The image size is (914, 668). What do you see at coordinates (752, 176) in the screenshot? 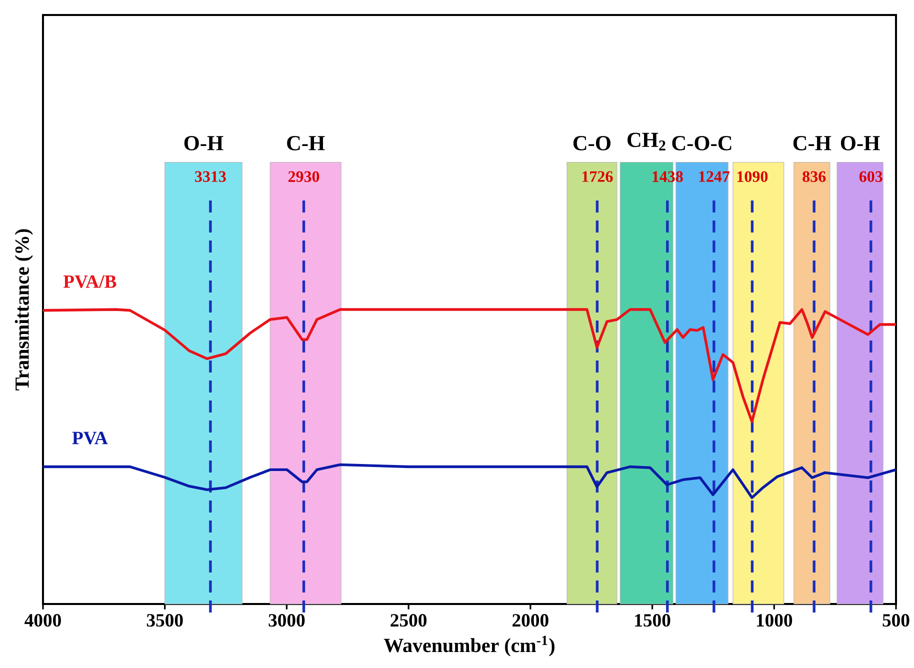
I see `ref-line-label: 1090` at bounding box center [752, 176].